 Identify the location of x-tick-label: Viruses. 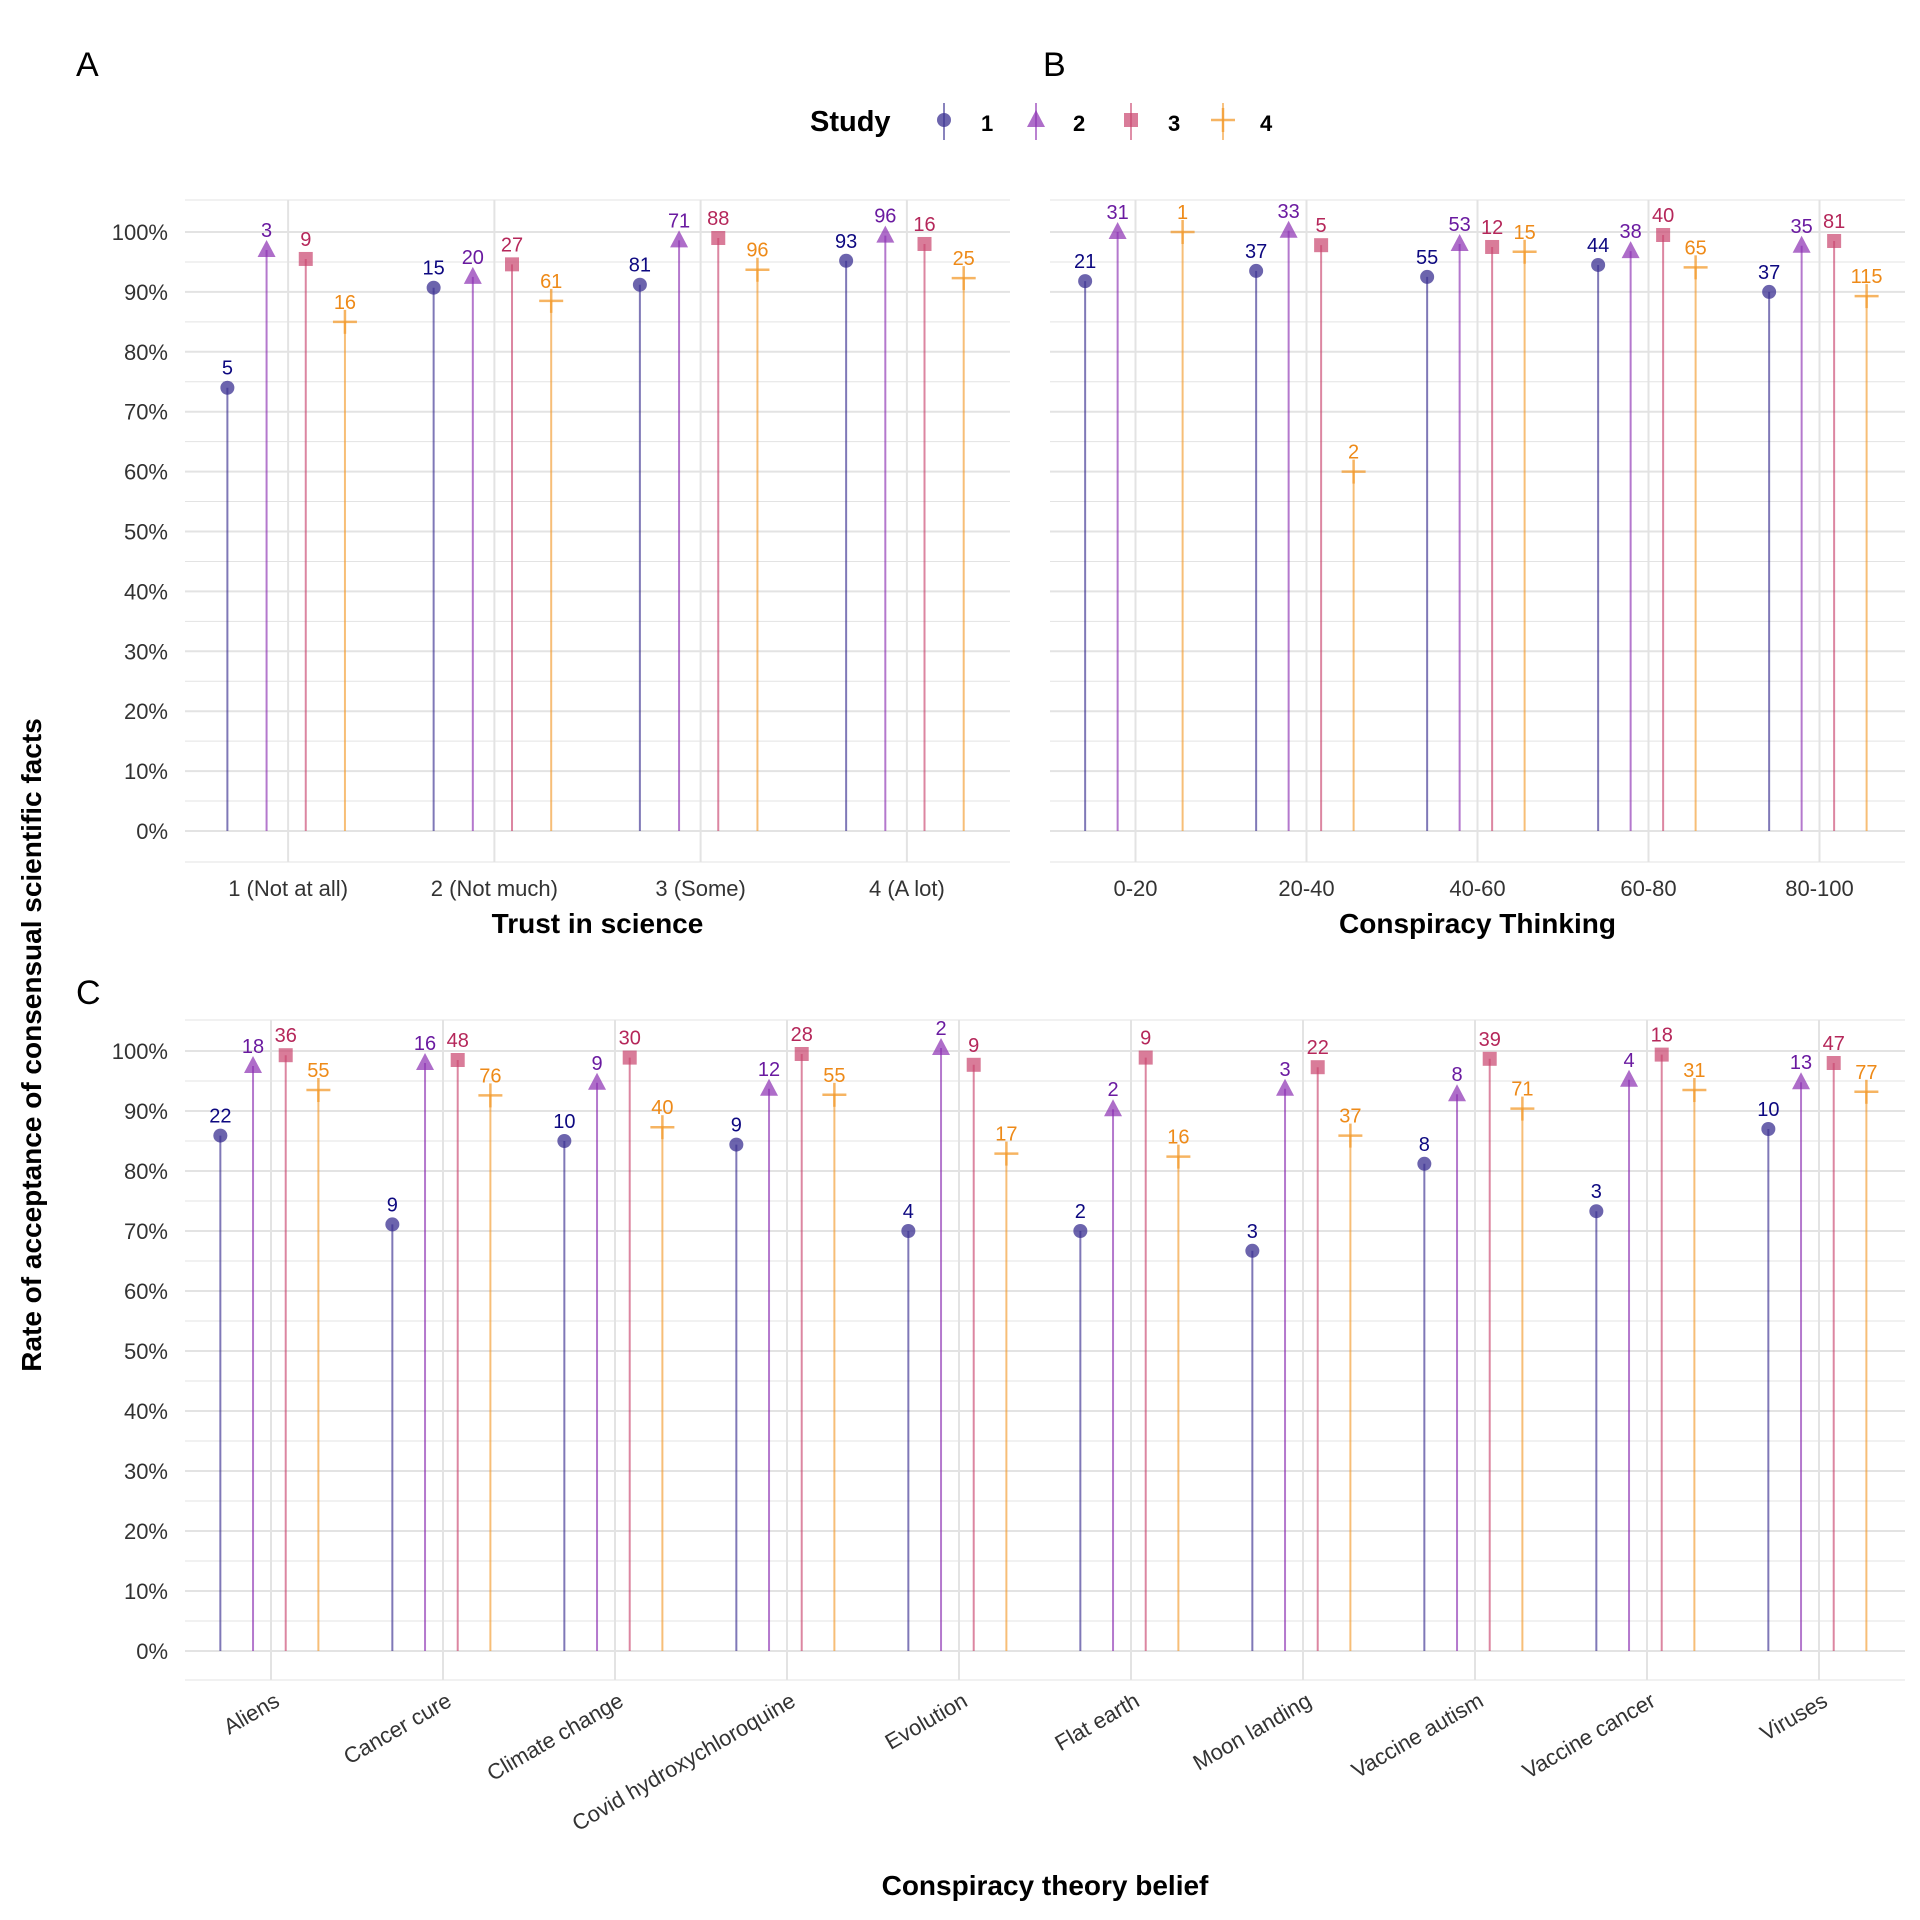
(1794, 1717).